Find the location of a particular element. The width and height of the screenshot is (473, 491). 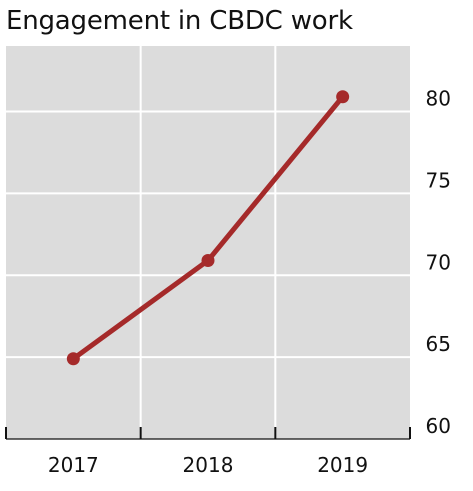

y-tick-label: 70 is located at coordinates (438, 262).